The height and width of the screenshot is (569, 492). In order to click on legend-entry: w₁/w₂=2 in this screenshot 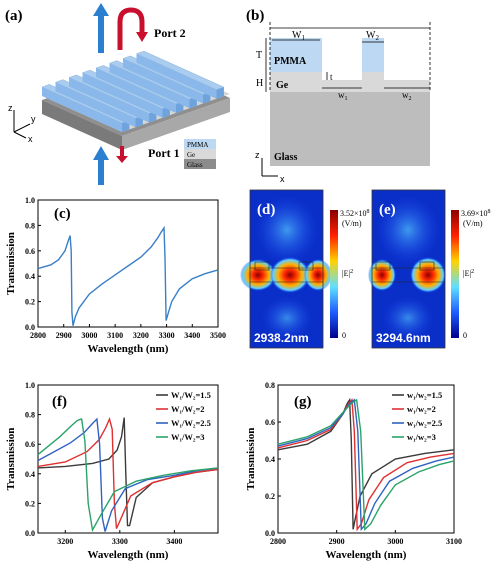, I will do `click(421, 409)`.